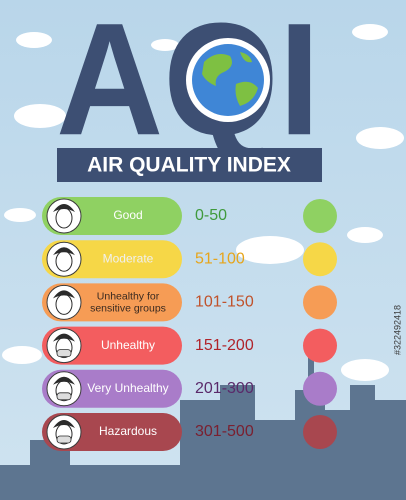  I want to click on level-row: Good 0-50, so click(189, 216).